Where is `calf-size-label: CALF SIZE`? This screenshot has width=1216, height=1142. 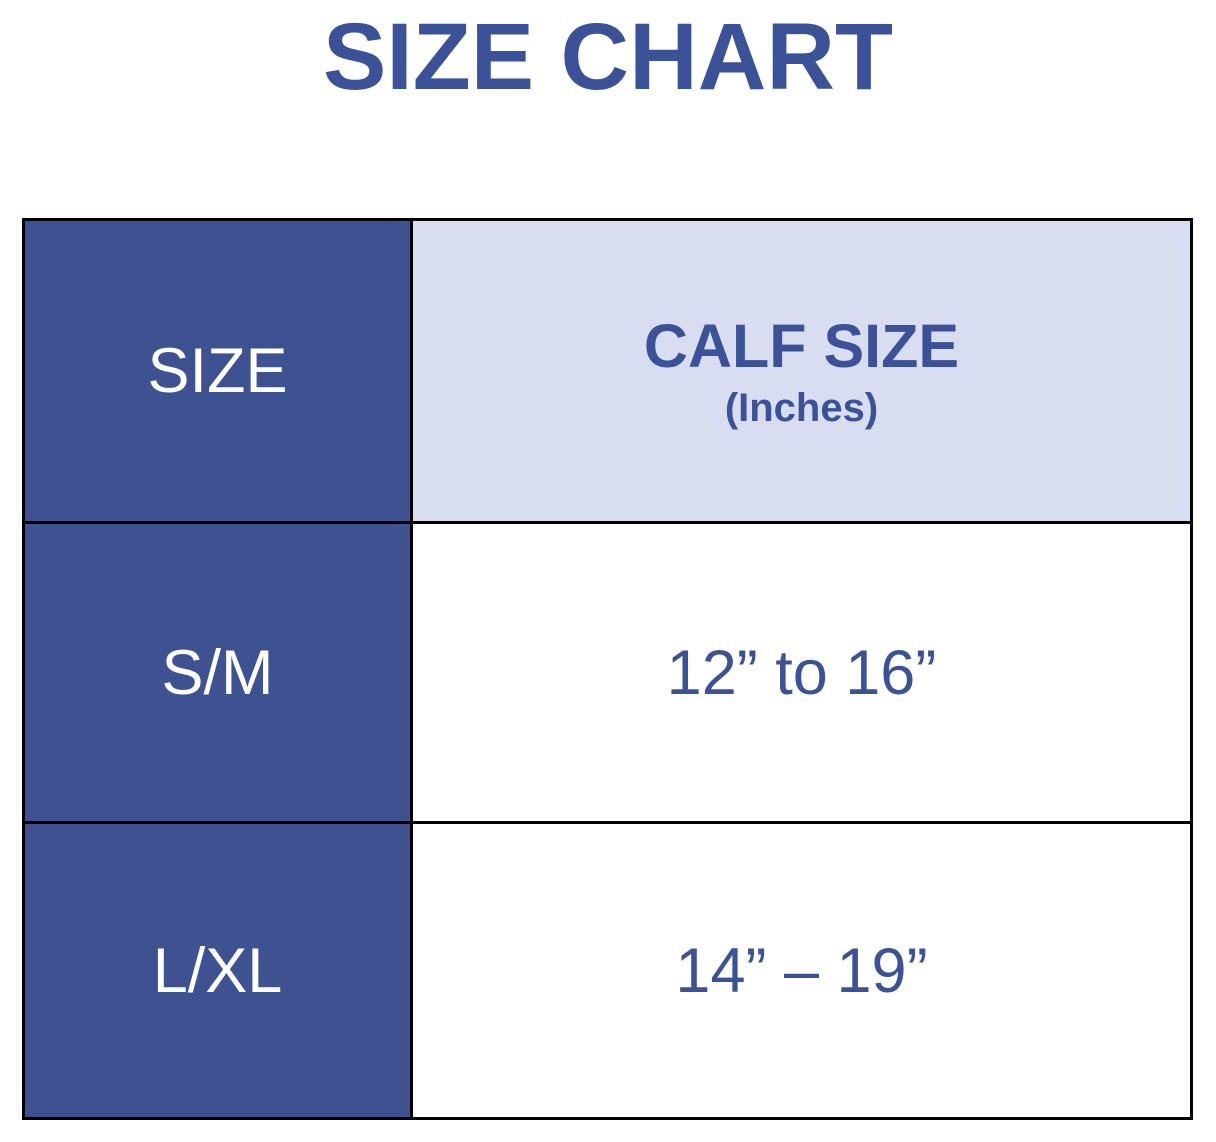 calf-size-label: CALF SIZE is located at coordinates (801, 345).